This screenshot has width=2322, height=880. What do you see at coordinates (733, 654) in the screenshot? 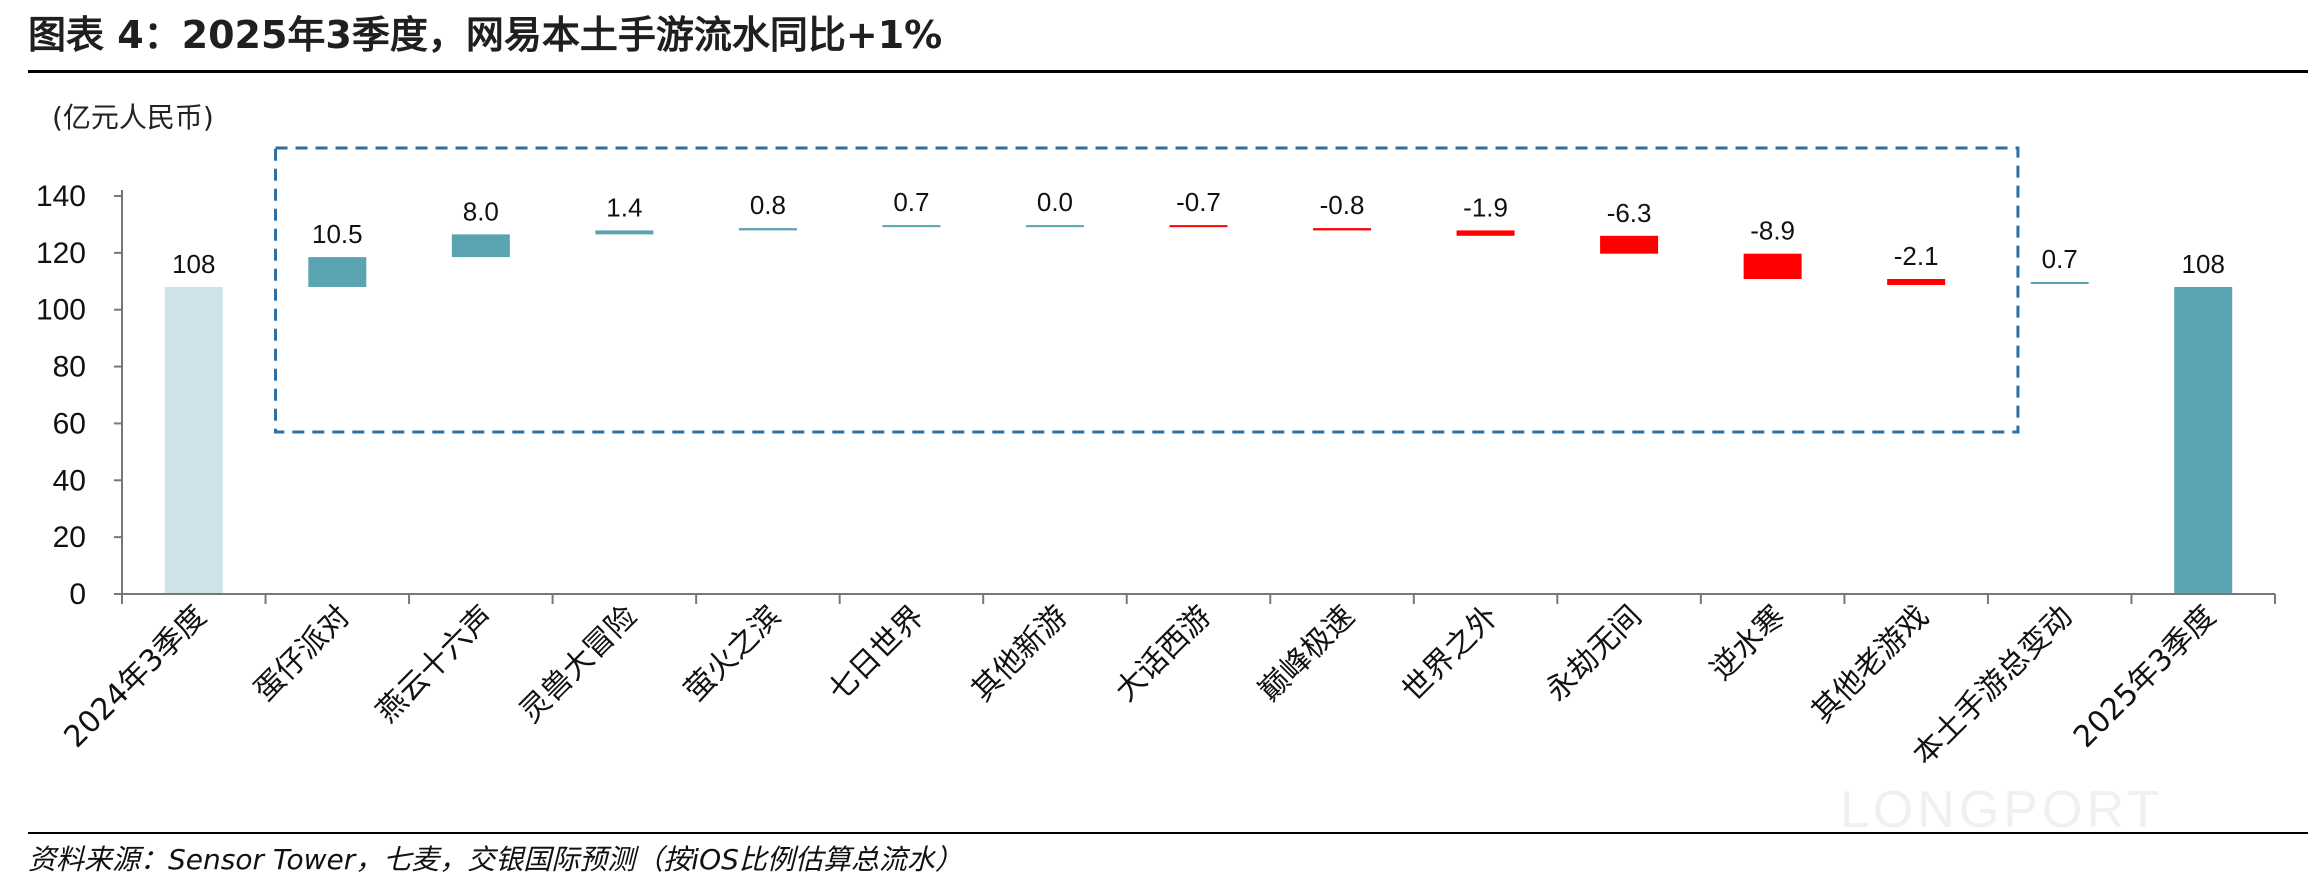
I see `x-tick-label: 萤火之滨` at bounding box center [733, 654].